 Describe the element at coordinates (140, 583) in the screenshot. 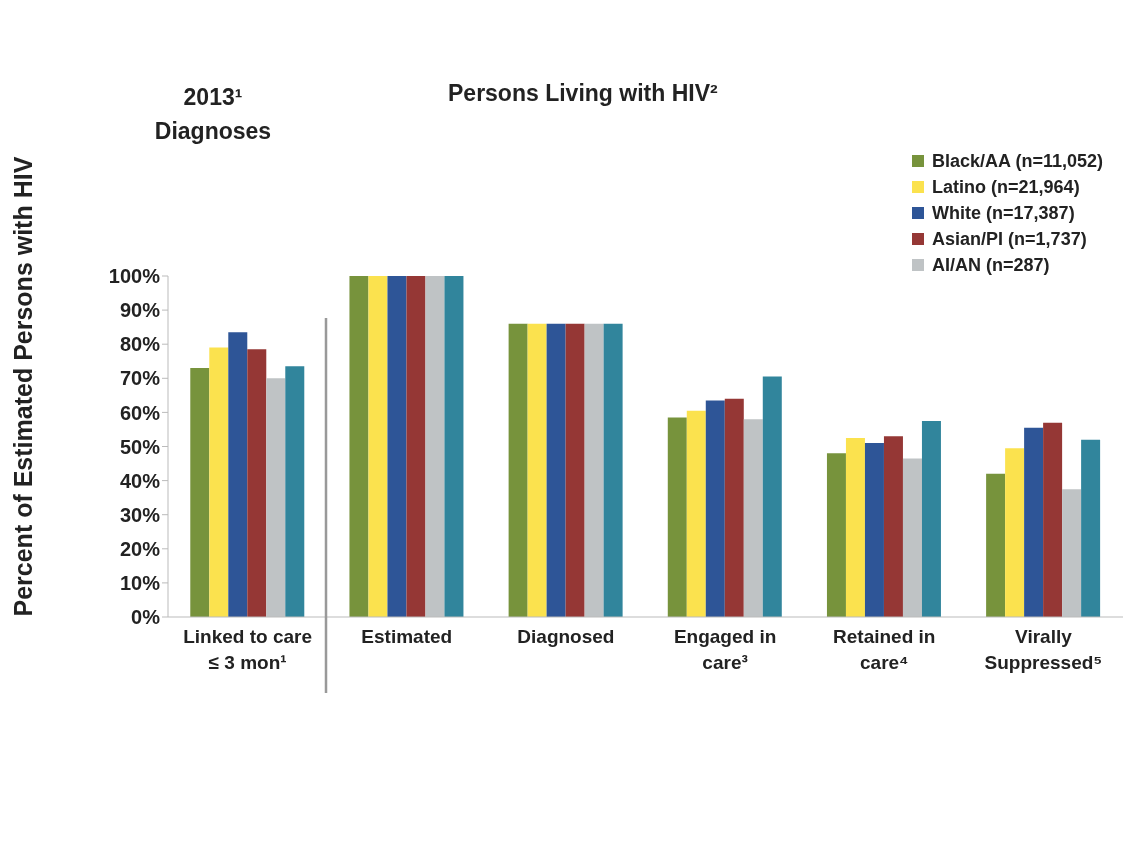

I see `y-tick-label: 10%` at that location.